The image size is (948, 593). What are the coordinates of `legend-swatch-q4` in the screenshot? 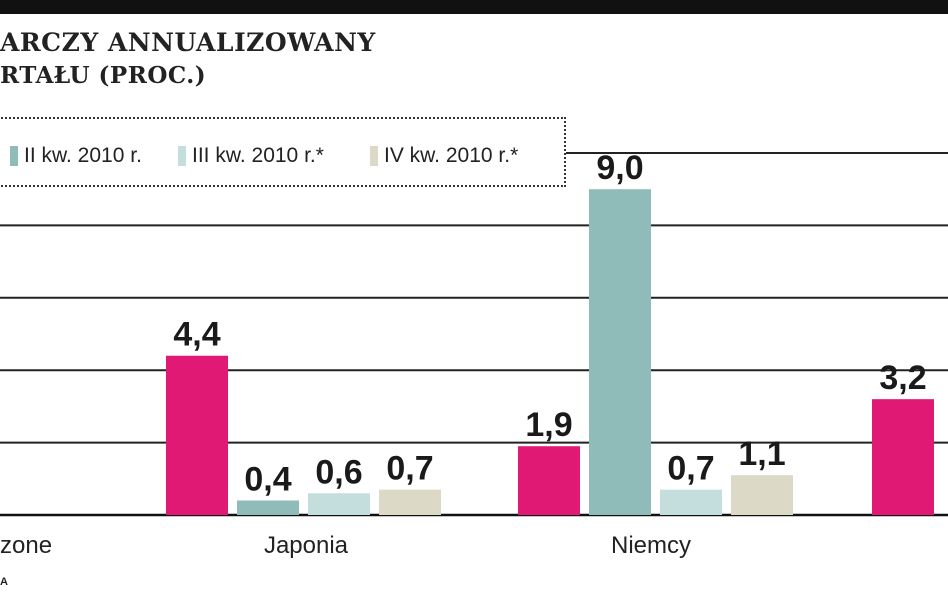 It's located at (374, 156).